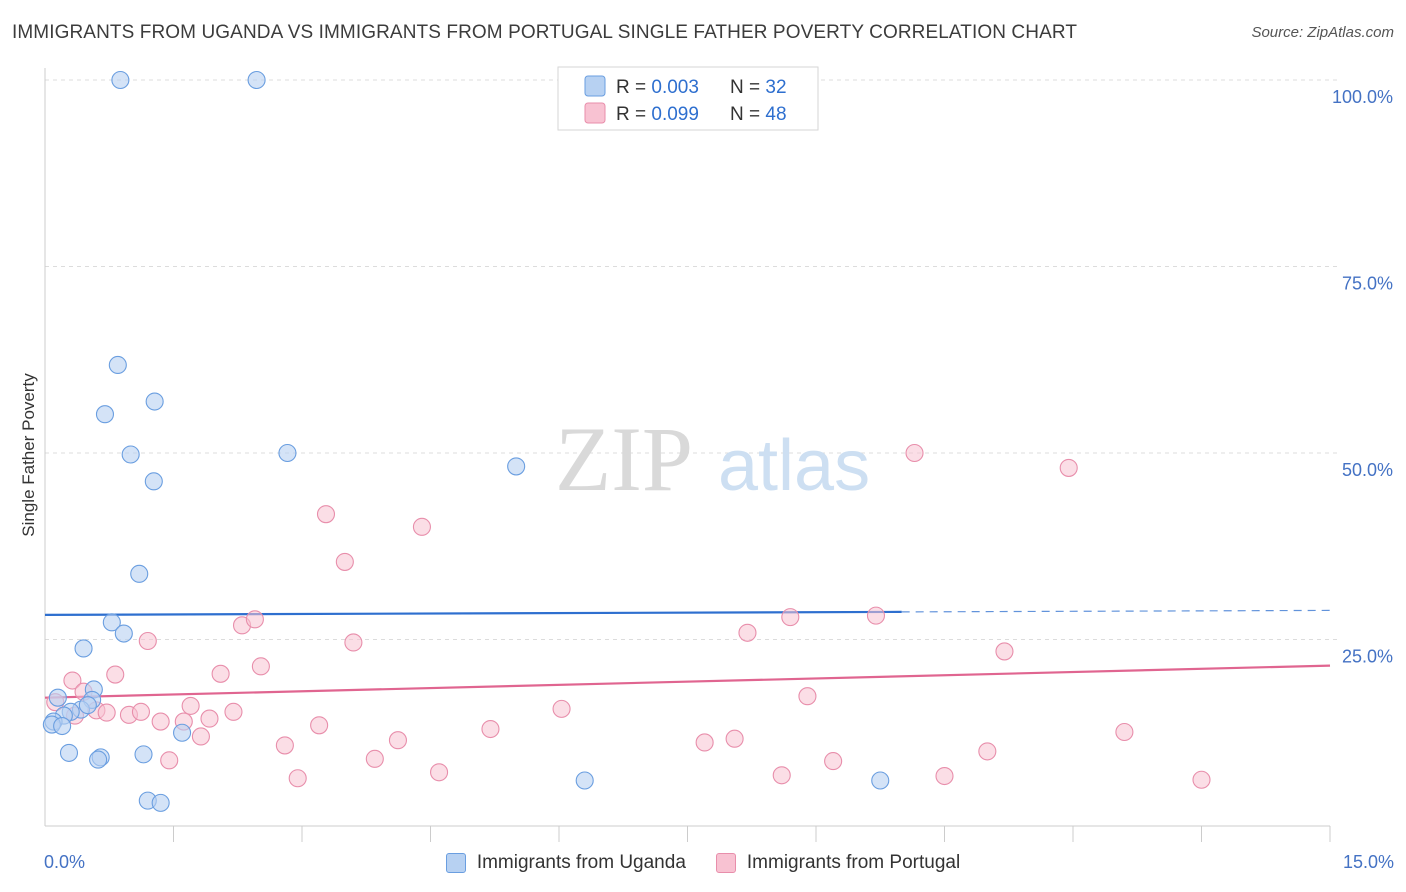 The width and height of the screenshot is (1406, 892). What do you see at coordinates (752, 834) in the screenshot?
I see `x-ticks` at bounding box center [752, 834].